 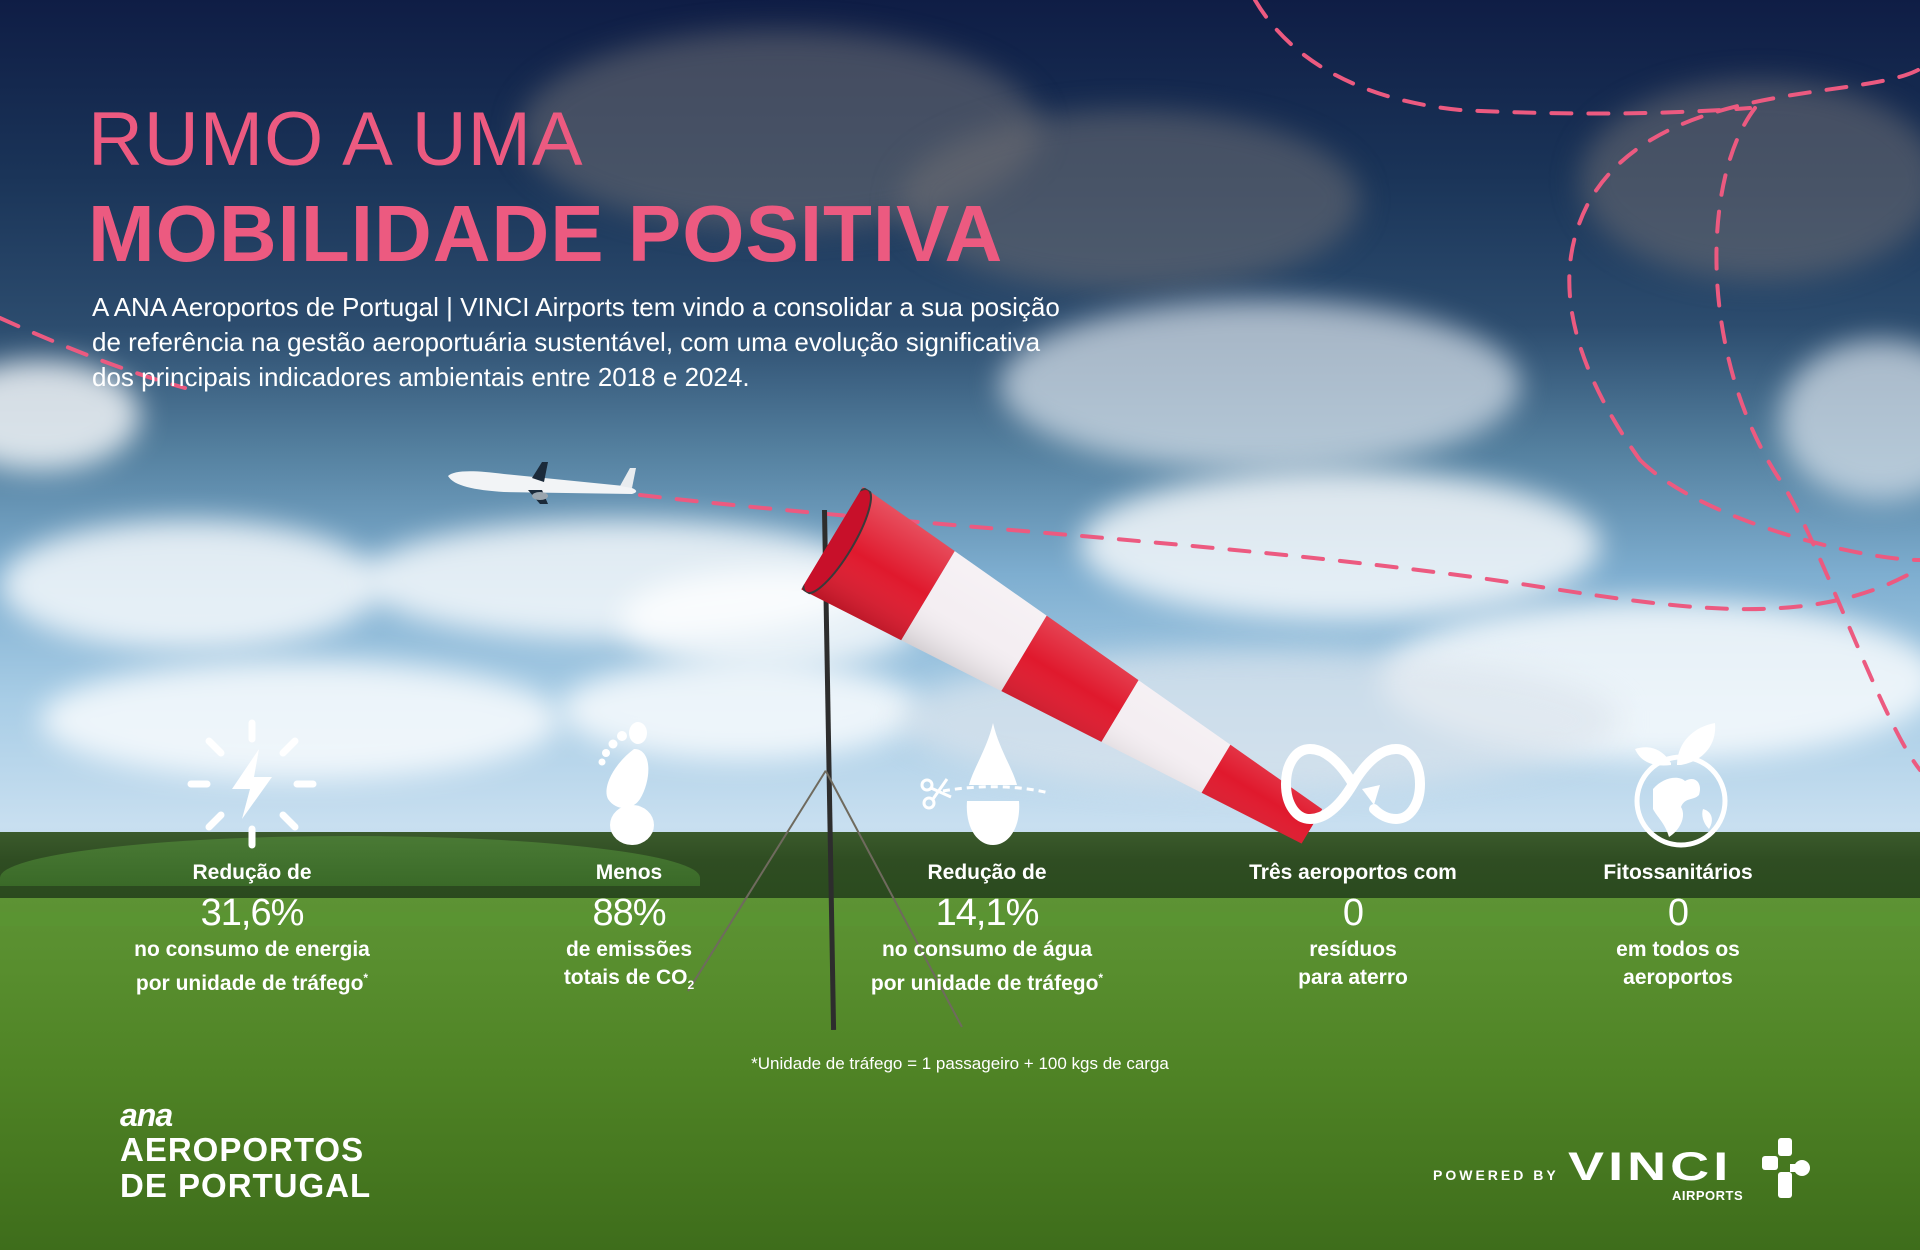 I want to click on stat-desc-line2: aeroportos, so click(x=1678, y=977).